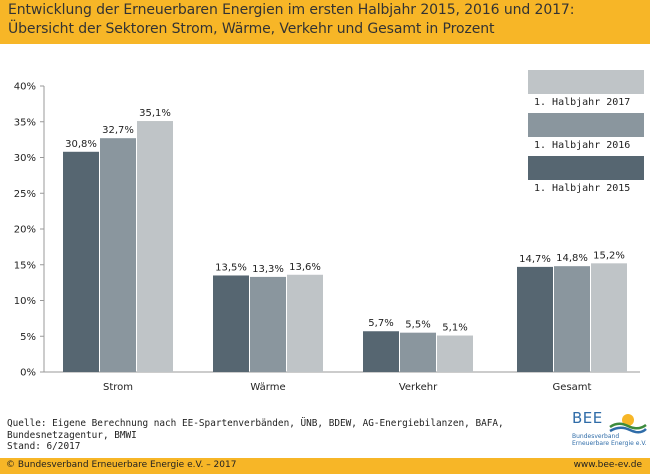 The width and height of the screenshot is (650, 474). I want to click on data-label: 5,7%, so click(380, 323).